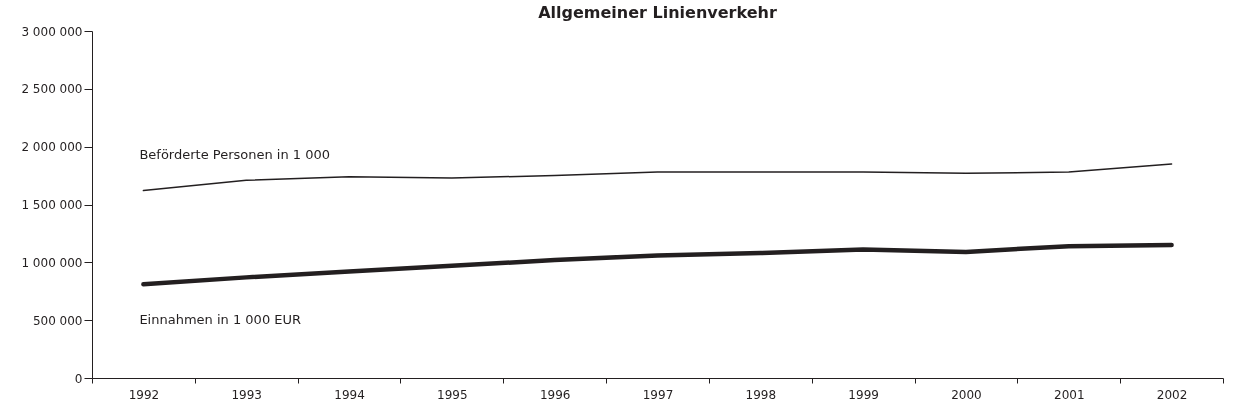  What do you see at coordinates (555, 394) in the screenshot?
I see `x-tick-label: 1996` at bounding box center [555, 394].